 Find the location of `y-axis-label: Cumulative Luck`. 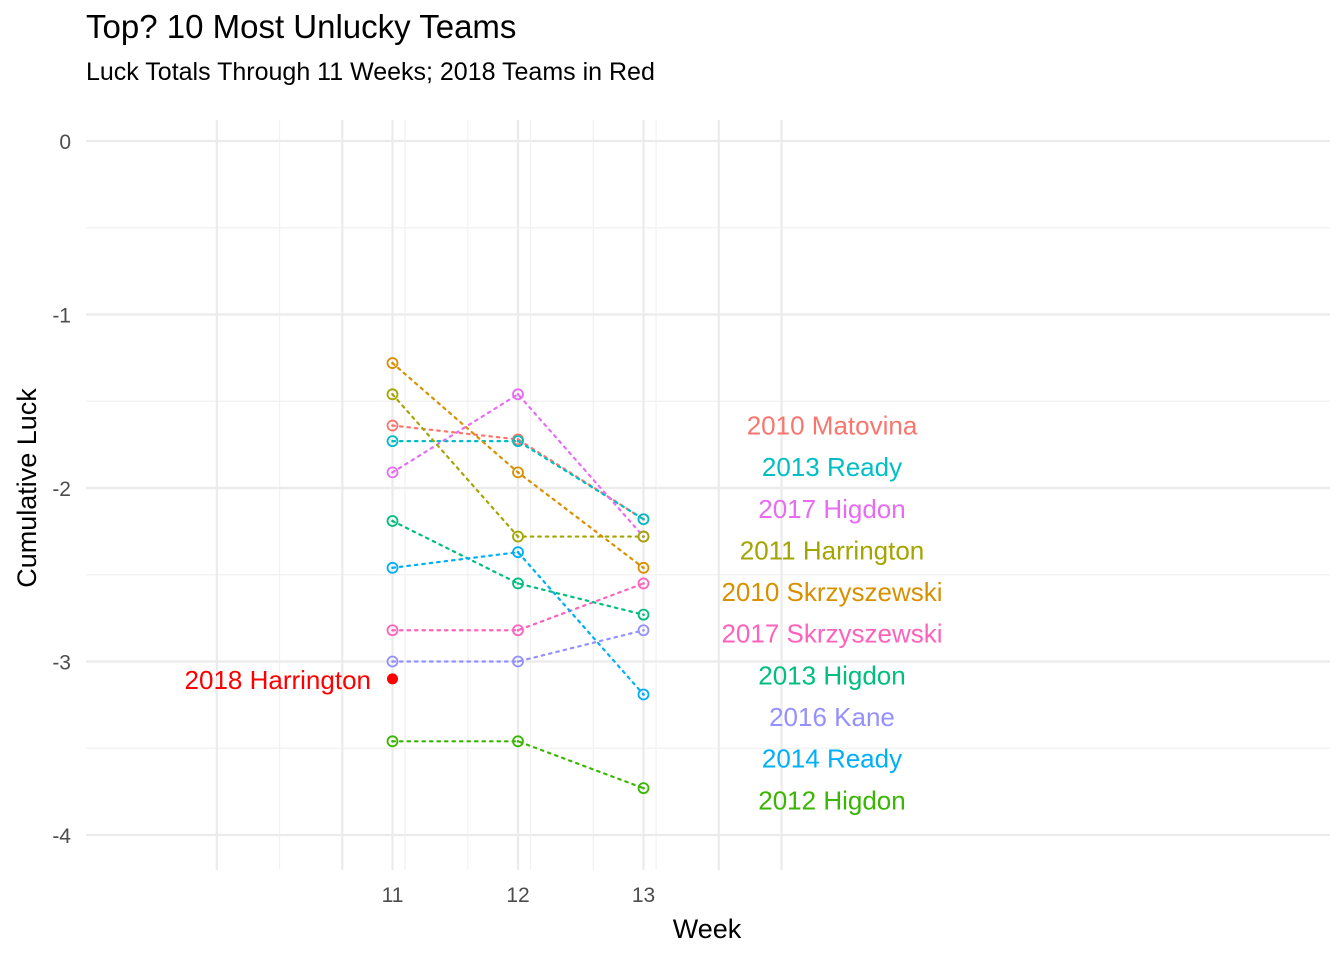

y-axis-label: Cumulative Luck is located at coordinates (27, 488).